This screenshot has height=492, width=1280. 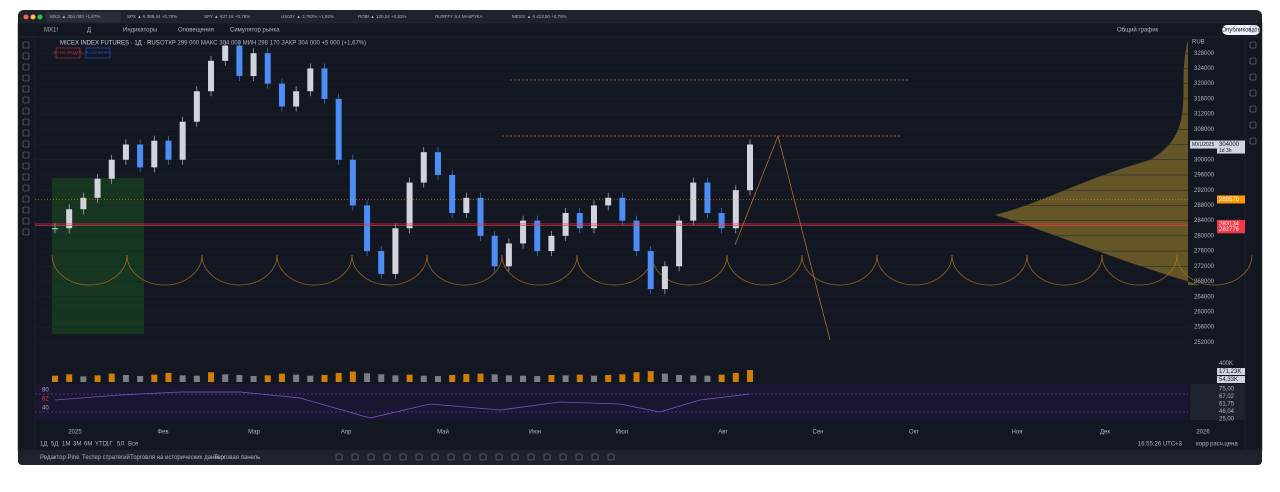 What do you see at coordinates (307, 16) in the screenshot?
I see `tab-label: US02Y ▲ 3,762% +1,82%` at bounding box center [307, 16].